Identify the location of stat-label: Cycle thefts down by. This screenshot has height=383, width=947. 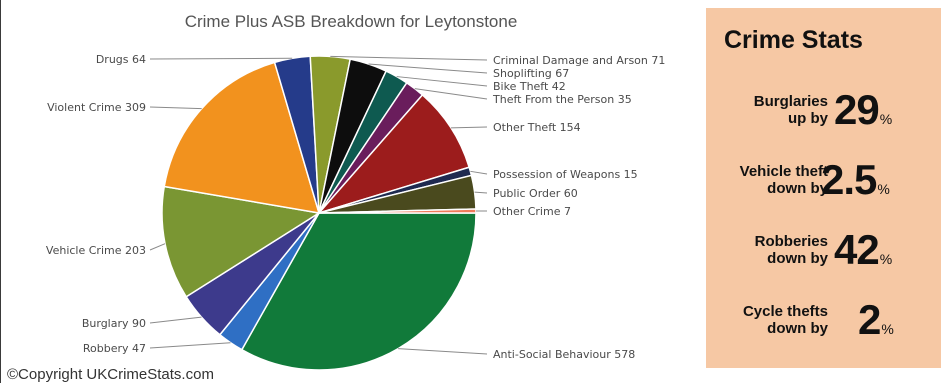
(785, 320).